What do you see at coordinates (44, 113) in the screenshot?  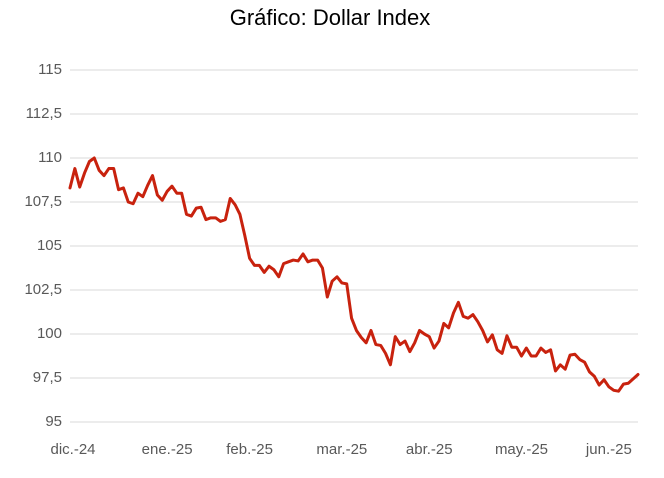 I see `y-tick-label: 112,5` at bounding box center [44, 113].